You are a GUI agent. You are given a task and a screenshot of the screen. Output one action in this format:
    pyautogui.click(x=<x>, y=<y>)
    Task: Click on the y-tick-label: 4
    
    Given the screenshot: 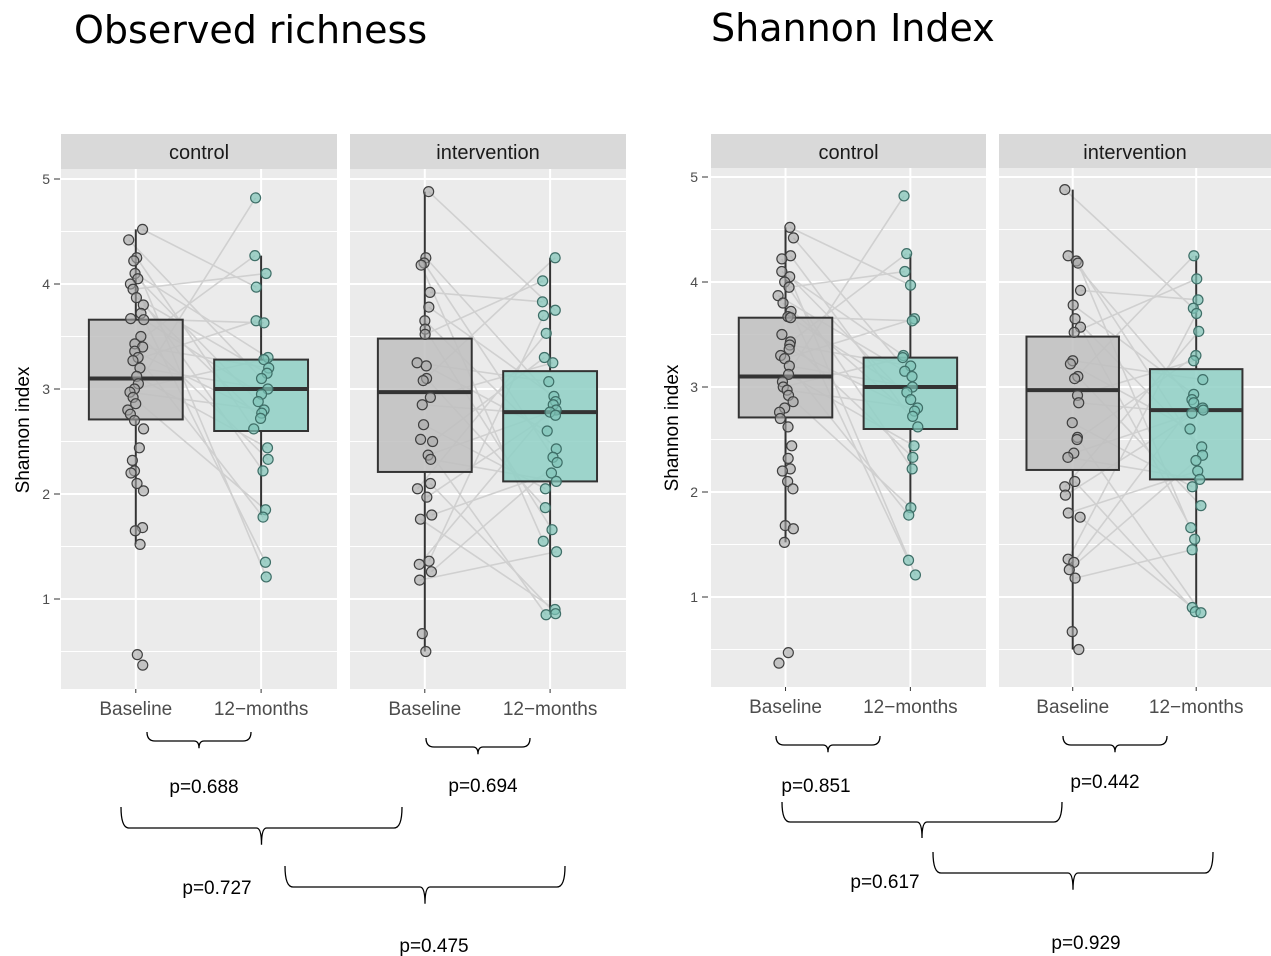 What is the action you would take?
    pyautogui.click(x=694, y=282)
    